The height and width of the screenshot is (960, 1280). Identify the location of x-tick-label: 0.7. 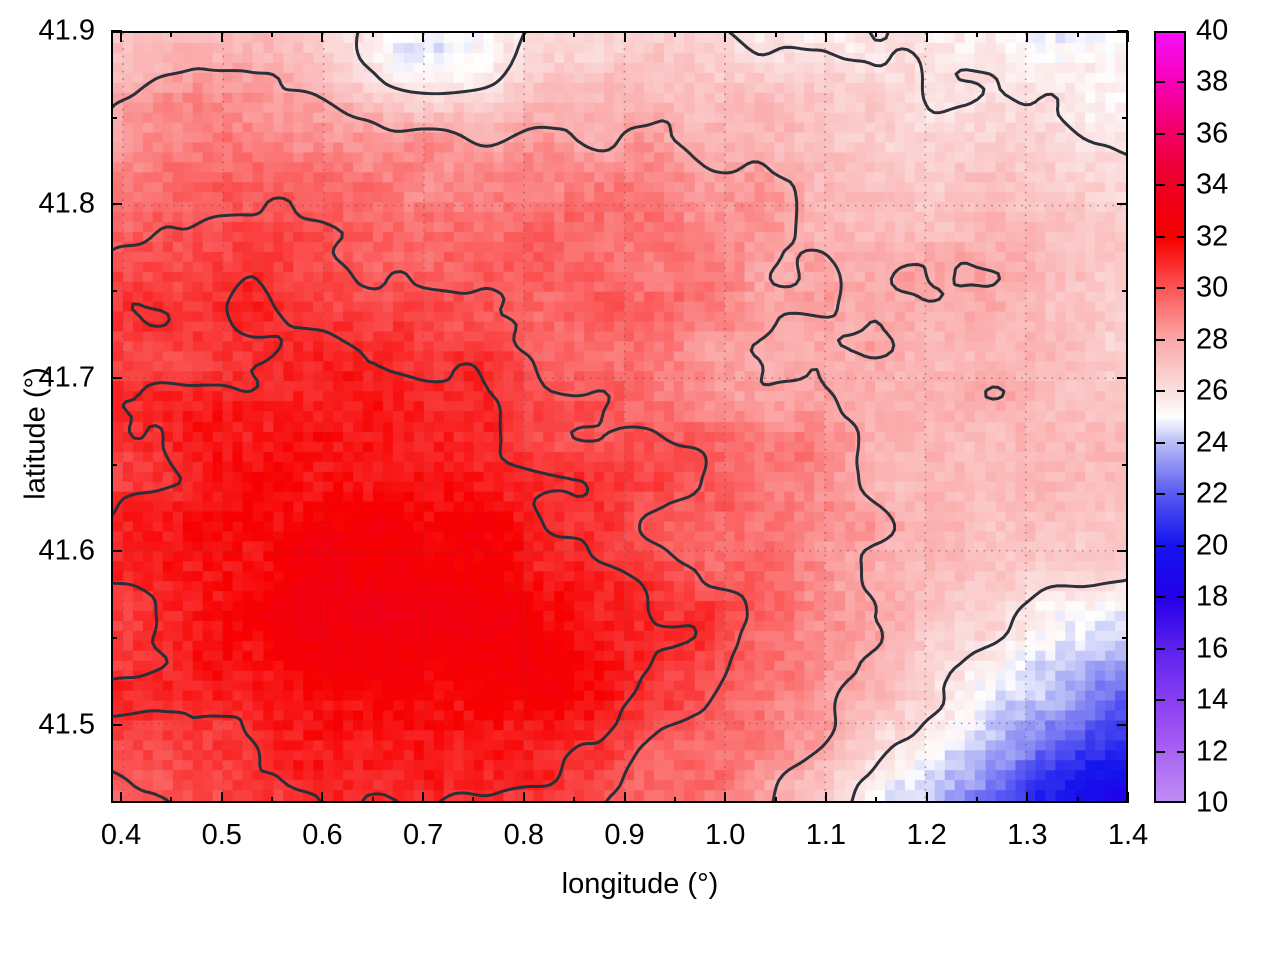
(423, 835).